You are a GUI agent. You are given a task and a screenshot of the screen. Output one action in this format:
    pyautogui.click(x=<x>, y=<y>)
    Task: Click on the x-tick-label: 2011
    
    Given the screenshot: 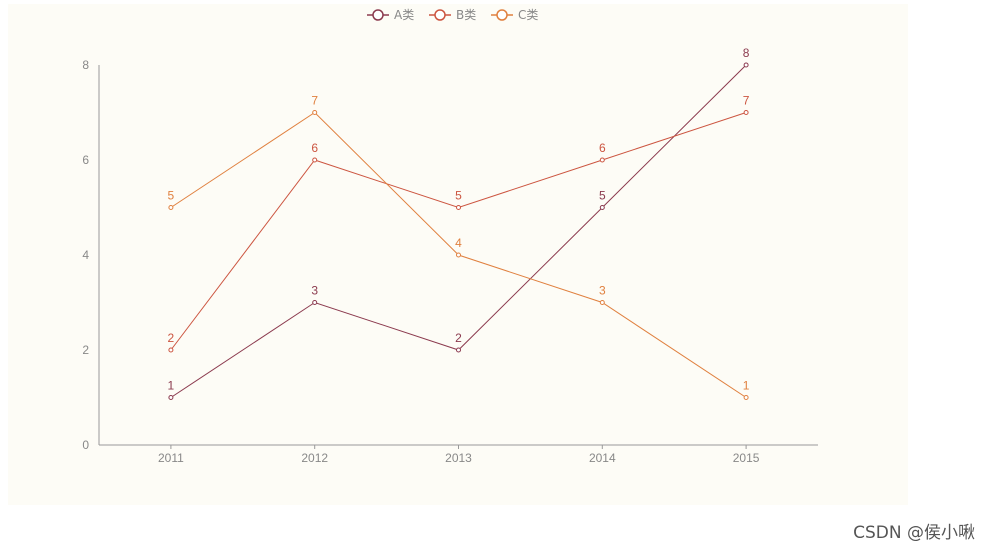 What is the action you would take?
    pyautogui.click(x=171, y=458)
    